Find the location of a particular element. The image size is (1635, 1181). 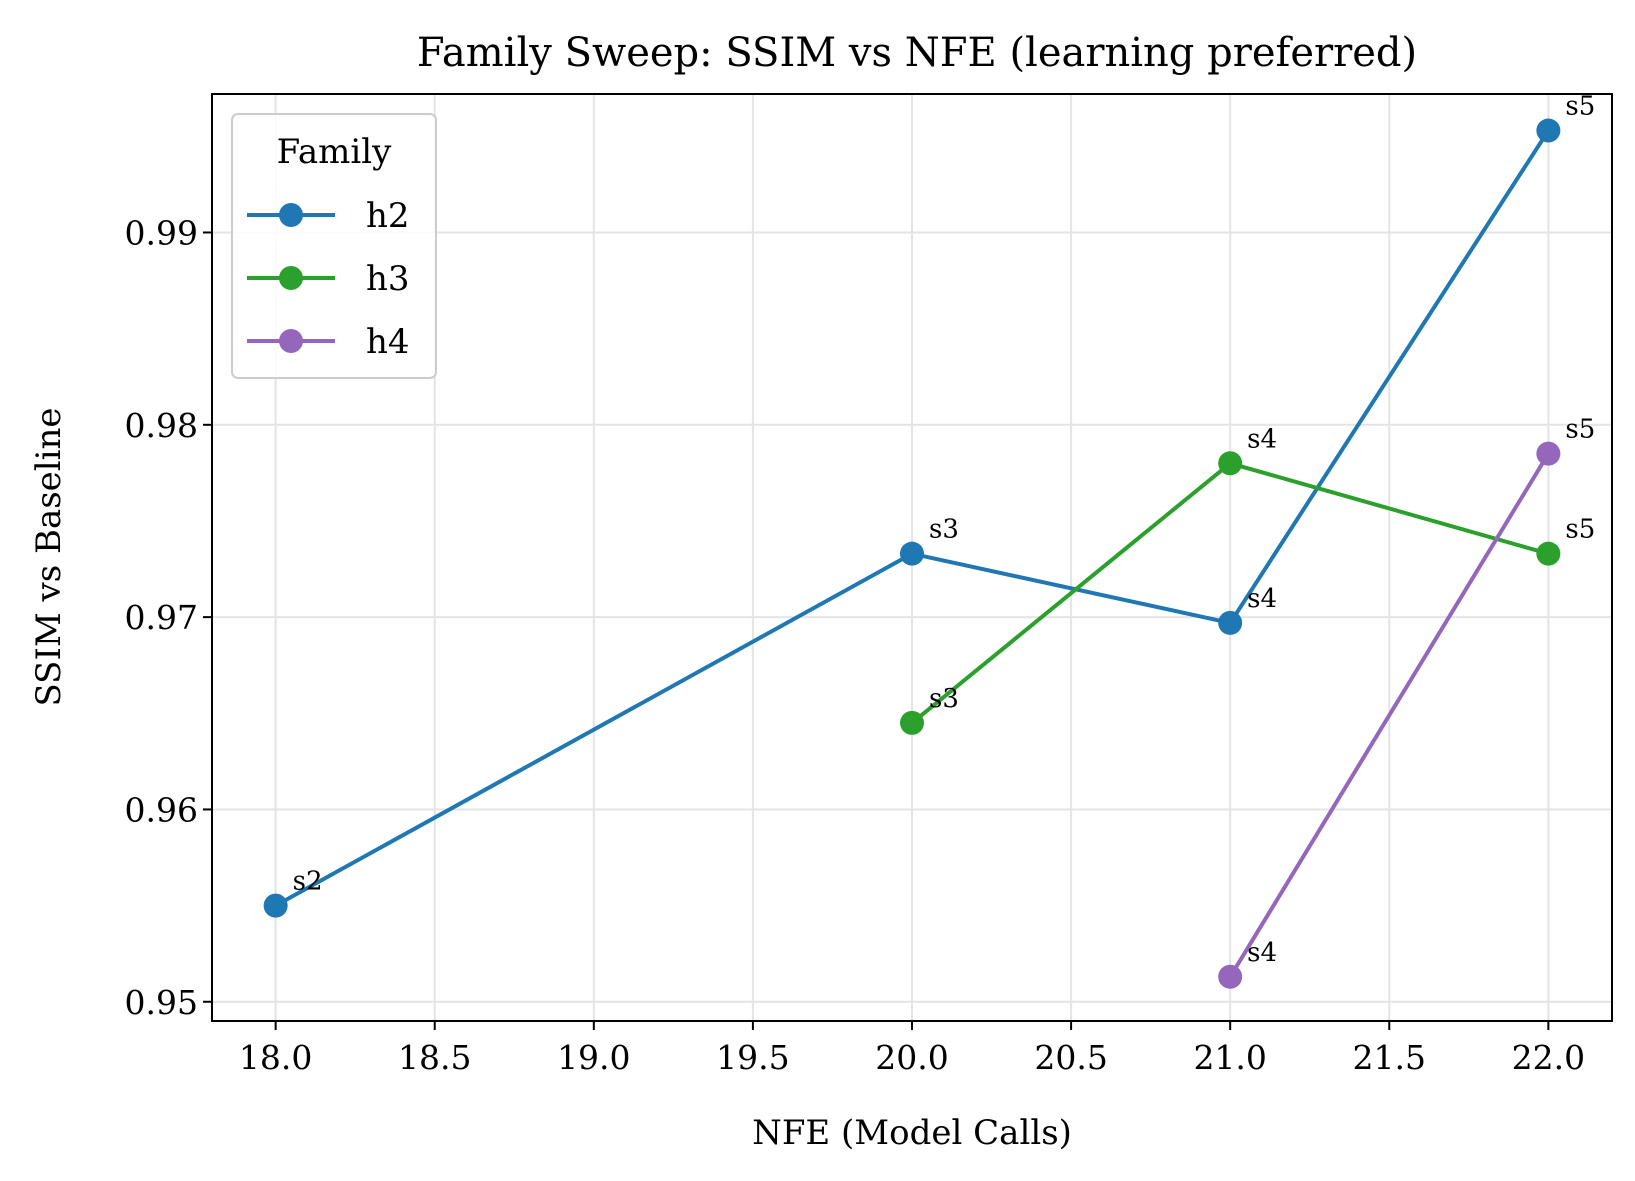

legend-entries: h2 h3 h4 is located at coordinates (328, 279).